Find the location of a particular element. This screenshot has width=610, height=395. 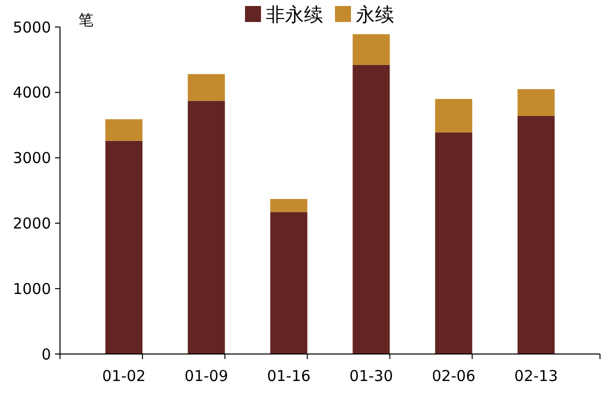

y-tick-label: 1000 is located at coordinates (31, 289).